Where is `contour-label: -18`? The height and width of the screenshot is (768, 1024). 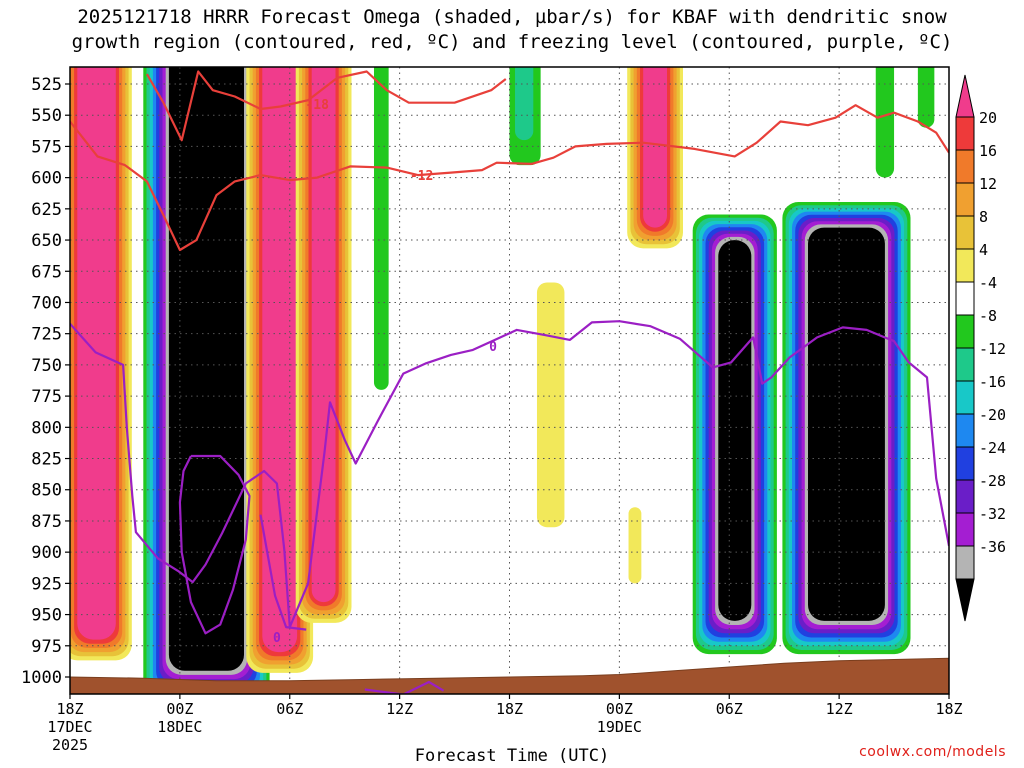
contour-label: -18 is located at coordinates (317, 105).